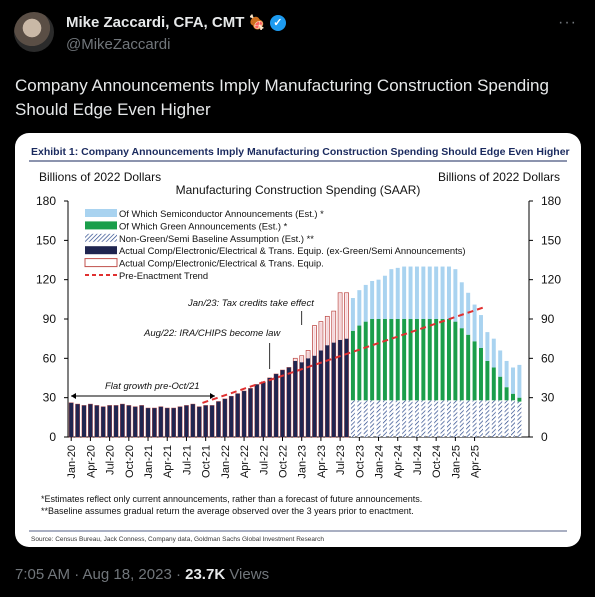 This screenshot has height=597, width=595. I want to click on author-handle: @MikeZaccardi, so click(118, 44).